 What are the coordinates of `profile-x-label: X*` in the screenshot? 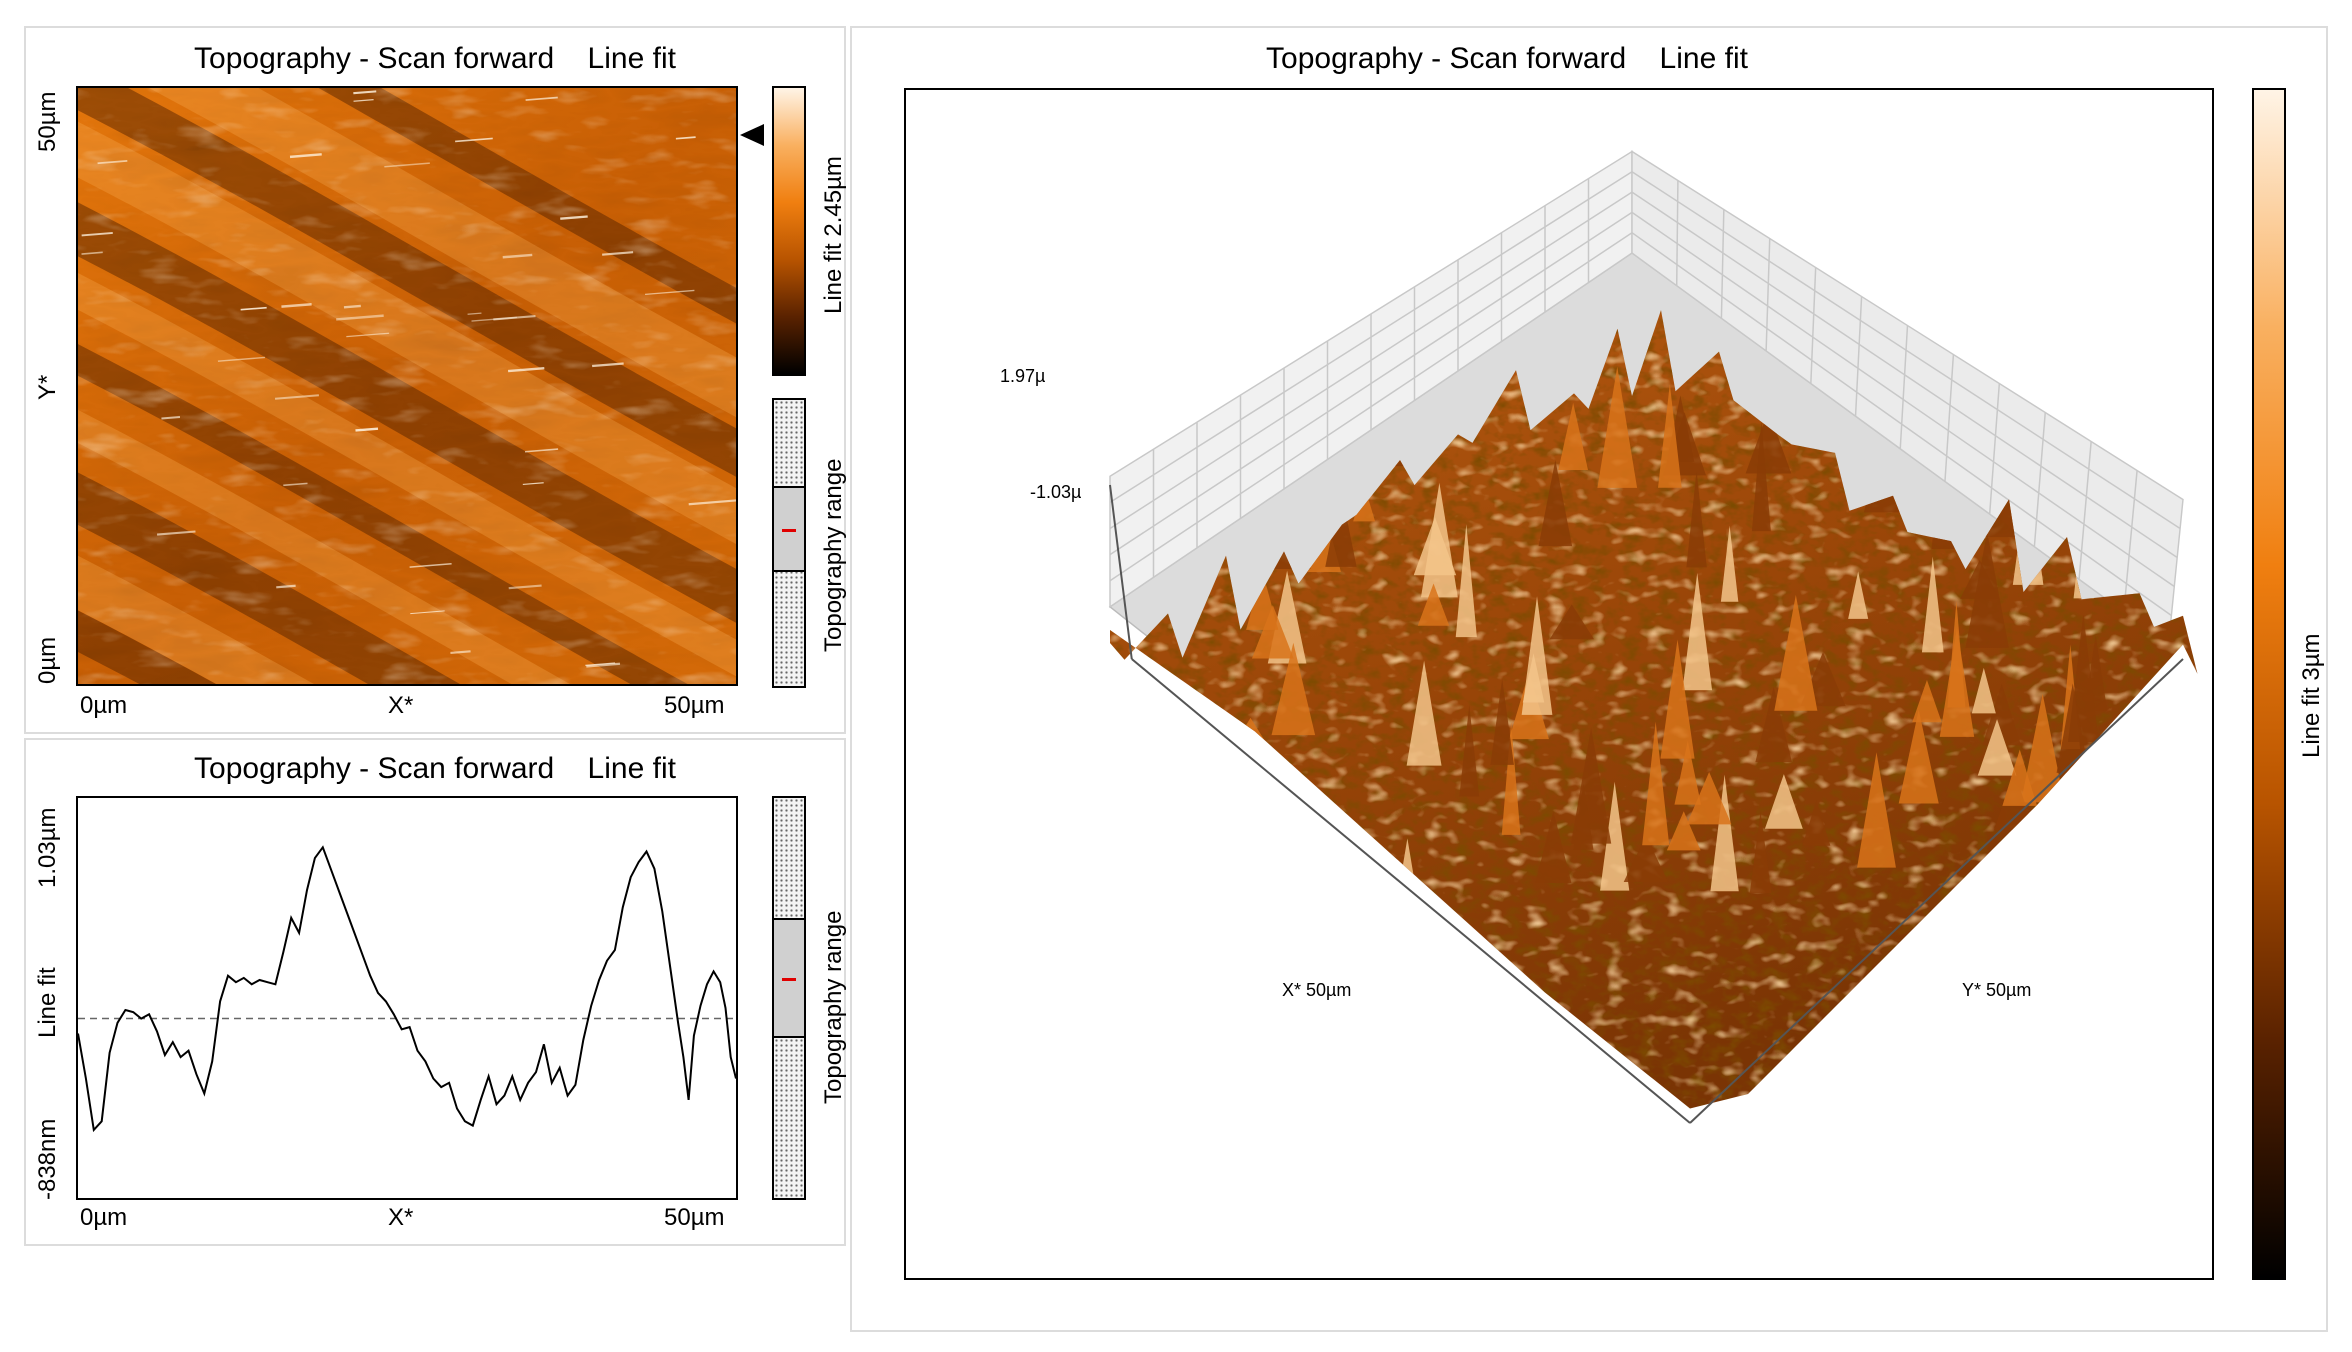 It's located at (401, 1217).